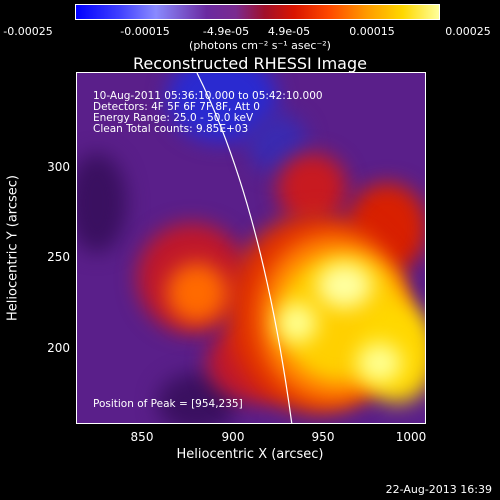  I want to click on colorbar-tick: -0.00025, so click(28, 31).